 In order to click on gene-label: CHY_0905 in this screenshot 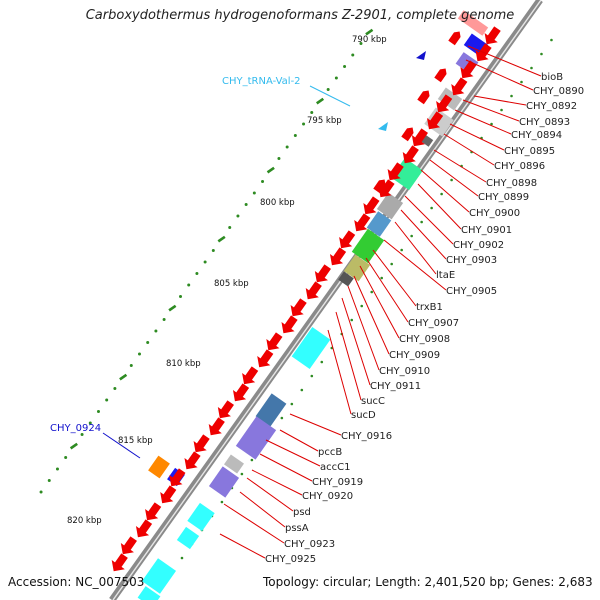, I will do `click(471, 291)`.